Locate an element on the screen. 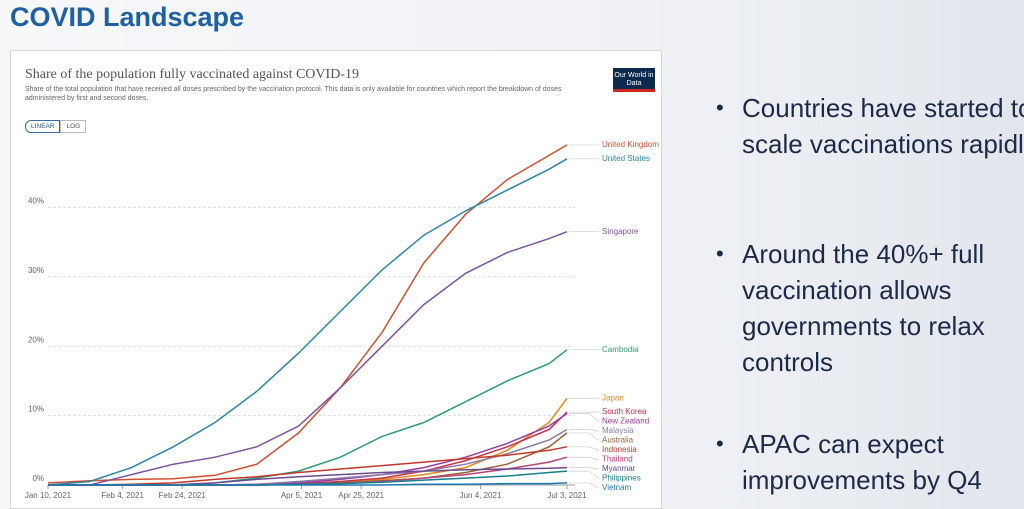 Image resolution: width=1024 pixels, height=509 pixels. x-tick-label: Feb 24, 2021 is located at coordinates (183, 495).